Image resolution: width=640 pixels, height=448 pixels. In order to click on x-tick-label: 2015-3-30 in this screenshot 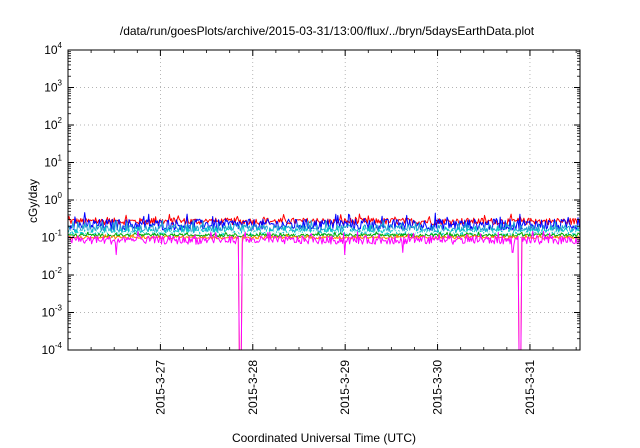, I will do `click(438, 387)`.